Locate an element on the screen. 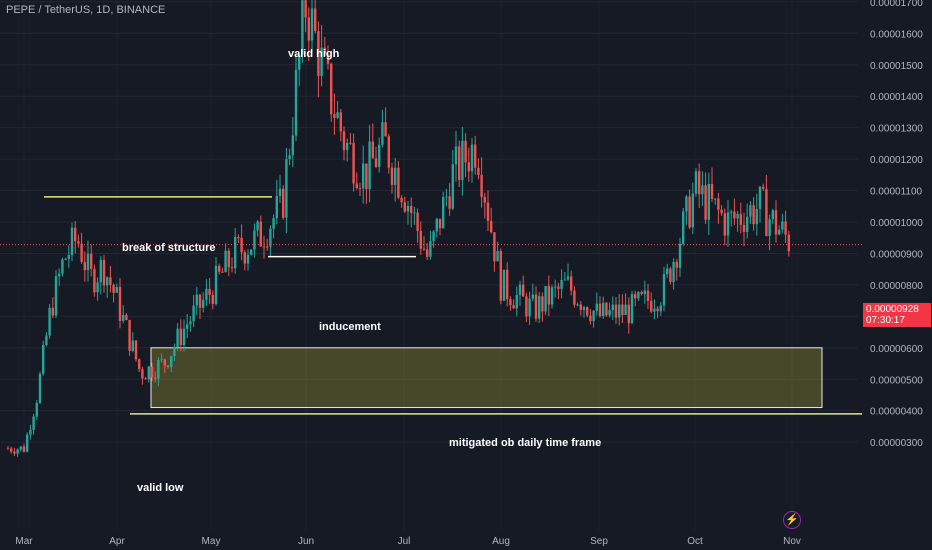 The height and width of the screenshot is (550, 932). y-tick-label: 0.00000900 is located at coordinates (896, 254).